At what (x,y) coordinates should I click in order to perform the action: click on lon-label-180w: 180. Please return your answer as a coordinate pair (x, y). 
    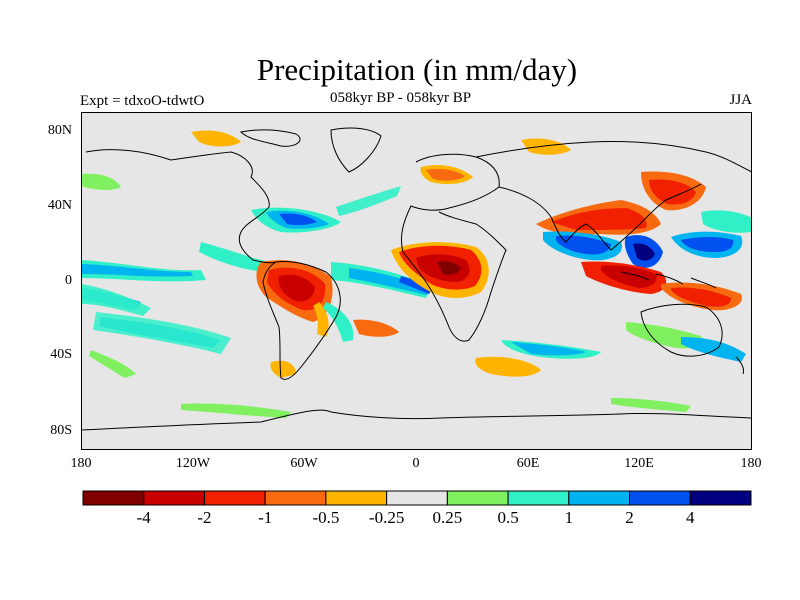
    Looking at the image, I should click on (81, 463).